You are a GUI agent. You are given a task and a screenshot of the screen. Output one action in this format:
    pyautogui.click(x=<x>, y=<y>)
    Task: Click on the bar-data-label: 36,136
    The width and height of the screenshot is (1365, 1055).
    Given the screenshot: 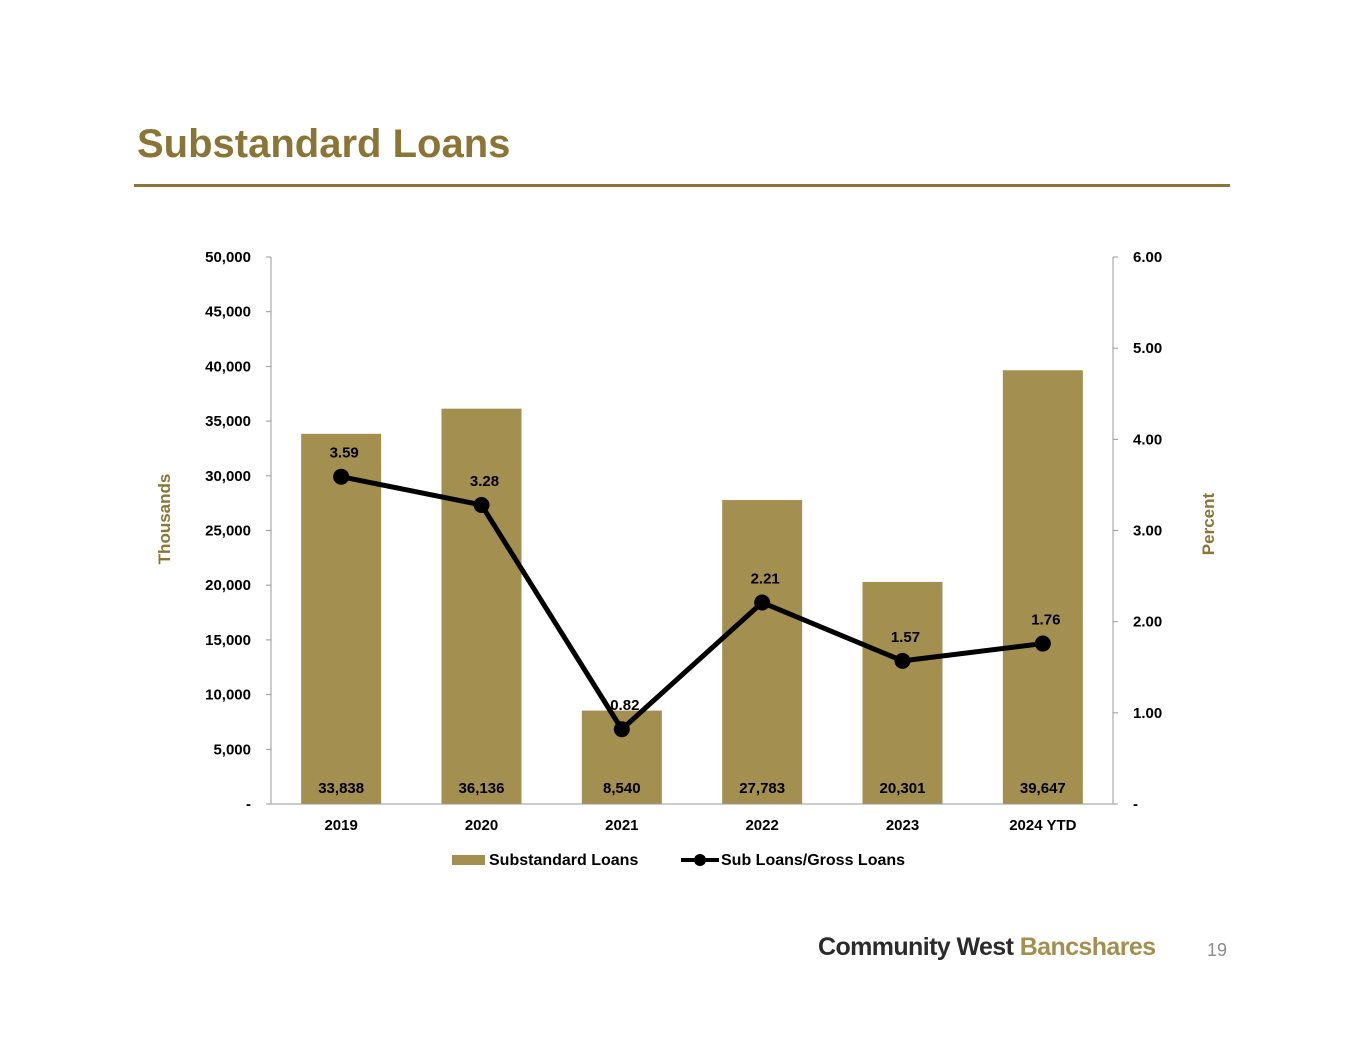 What is the action you would take?
    pyautogui.click(x=482, y=788)
    